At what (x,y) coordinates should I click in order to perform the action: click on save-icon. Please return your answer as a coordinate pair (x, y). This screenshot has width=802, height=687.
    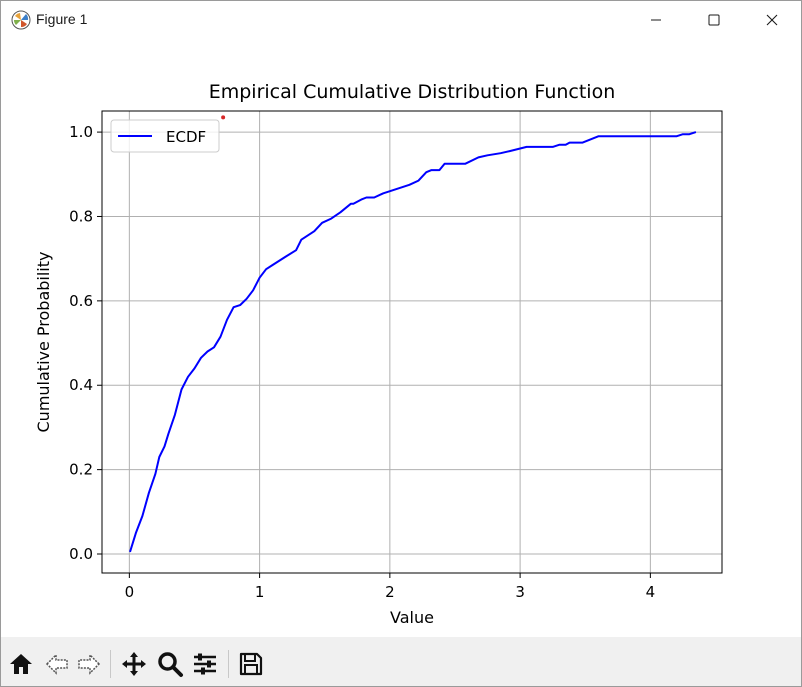
    Looking at the image, I should click on (251, 664).